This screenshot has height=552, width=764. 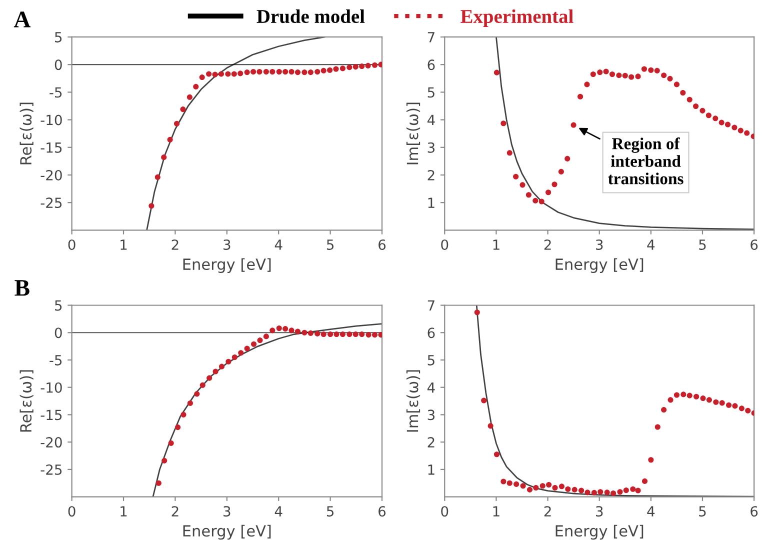 I want to click on annotation: Region of interband transitions, so click(x=646, y=160).